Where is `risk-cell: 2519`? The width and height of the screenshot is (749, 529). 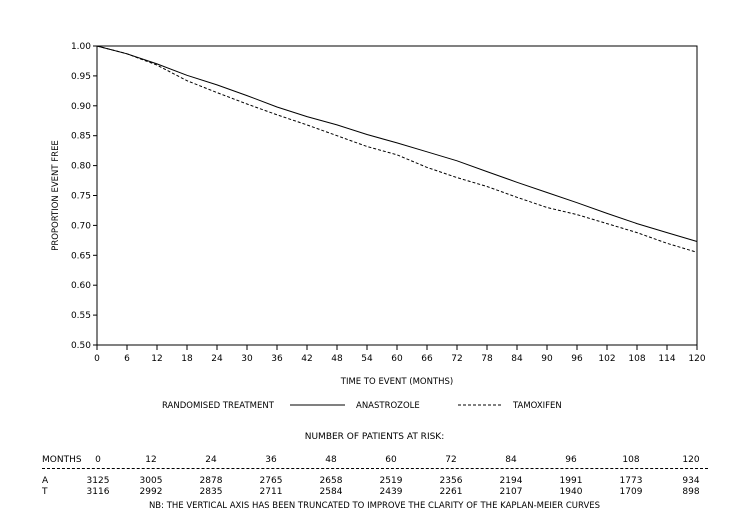
risk-cell: 2519 is located at coordinates (391, 481).